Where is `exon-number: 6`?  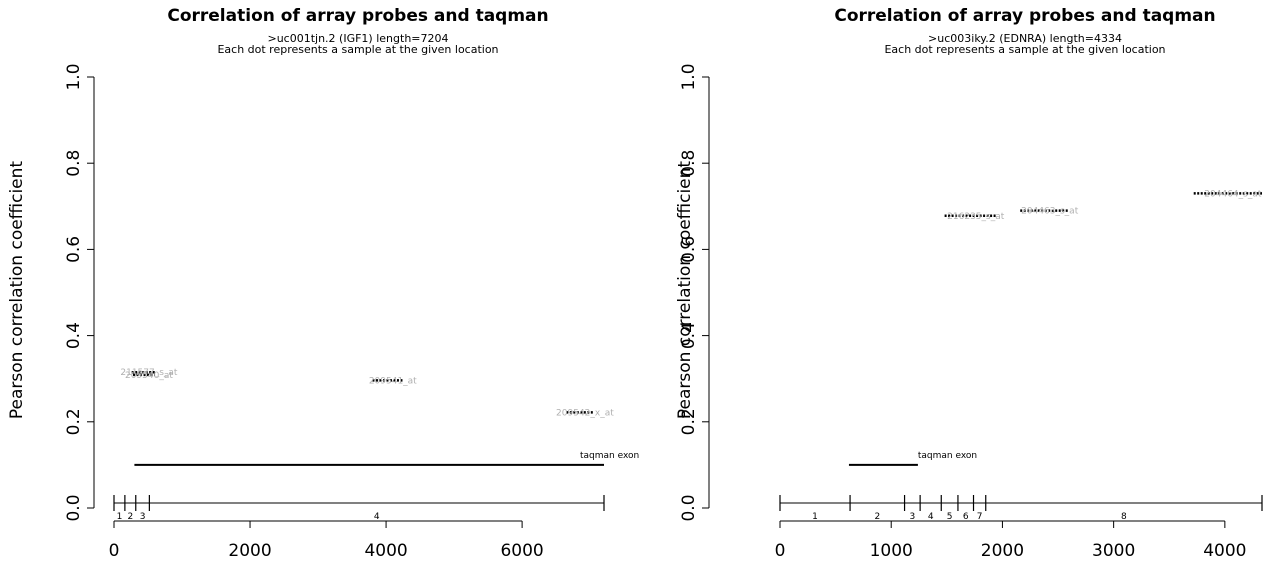 exon-number: 6 is located at coordinates (966, 517).